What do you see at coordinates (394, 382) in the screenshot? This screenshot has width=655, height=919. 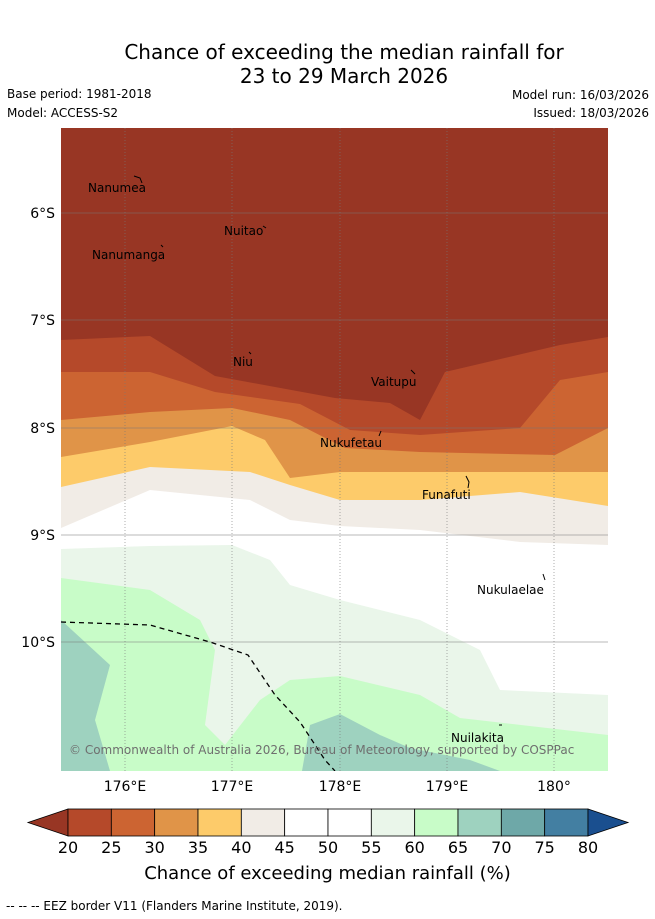 I see `label-vaitupu: Vaitupu` at bounding box center [394, 382].